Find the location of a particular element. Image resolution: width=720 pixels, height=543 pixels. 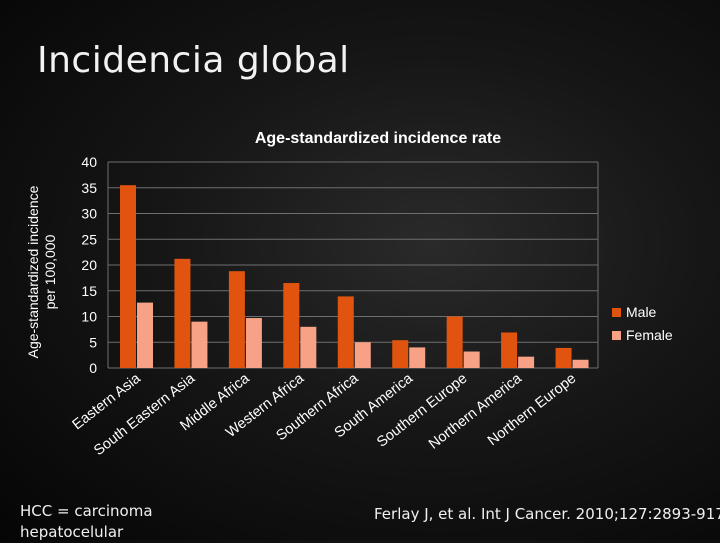

chart-title: Age-standardized incidence rate is located at coordinates (378, 138).